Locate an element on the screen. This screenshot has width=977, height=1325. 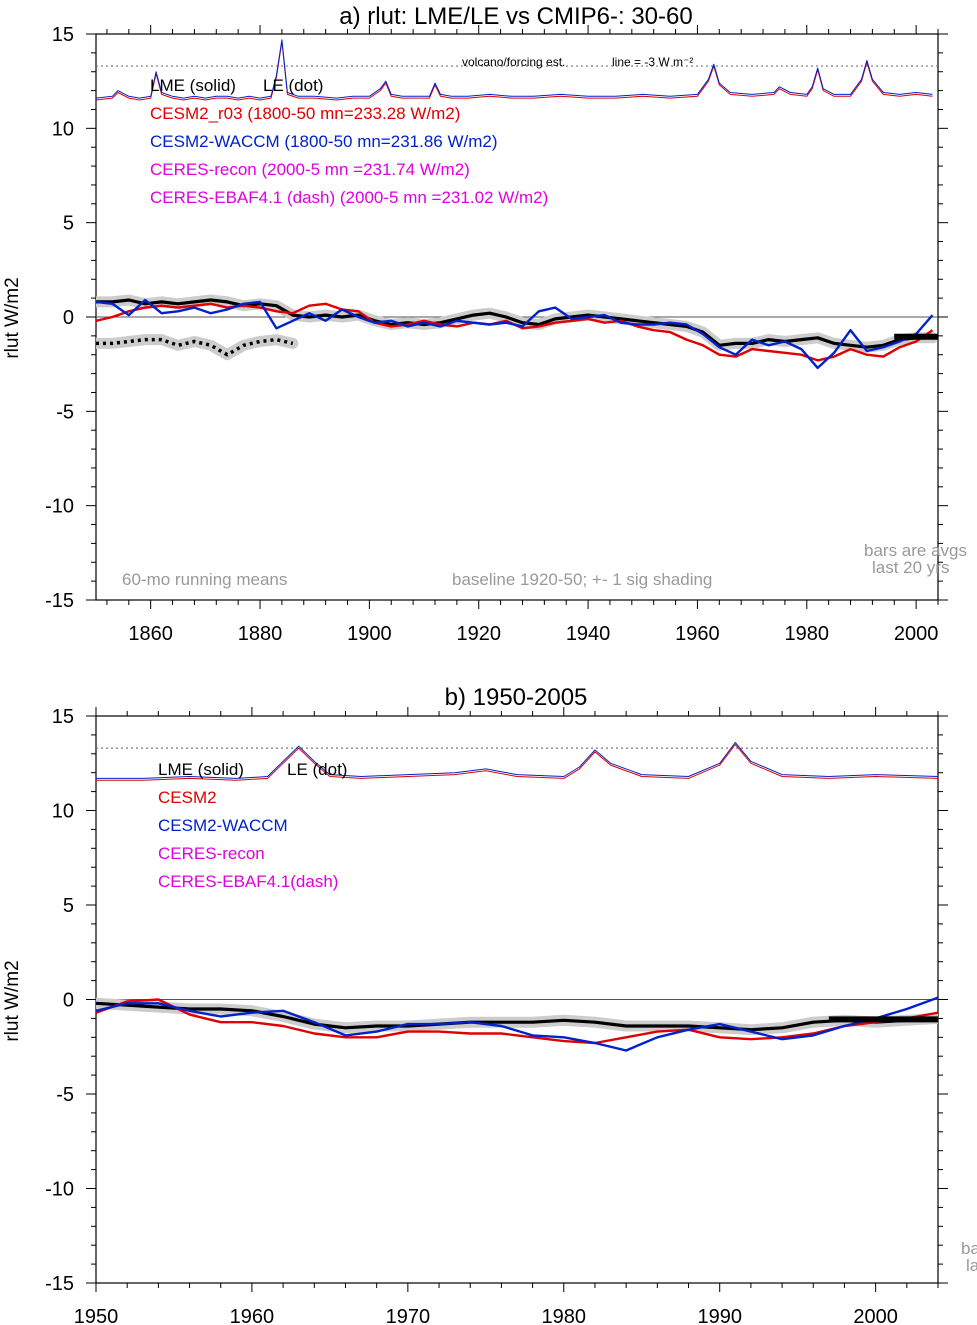
bars-note-1: bars are avgs is located at coordinates (915, 550).